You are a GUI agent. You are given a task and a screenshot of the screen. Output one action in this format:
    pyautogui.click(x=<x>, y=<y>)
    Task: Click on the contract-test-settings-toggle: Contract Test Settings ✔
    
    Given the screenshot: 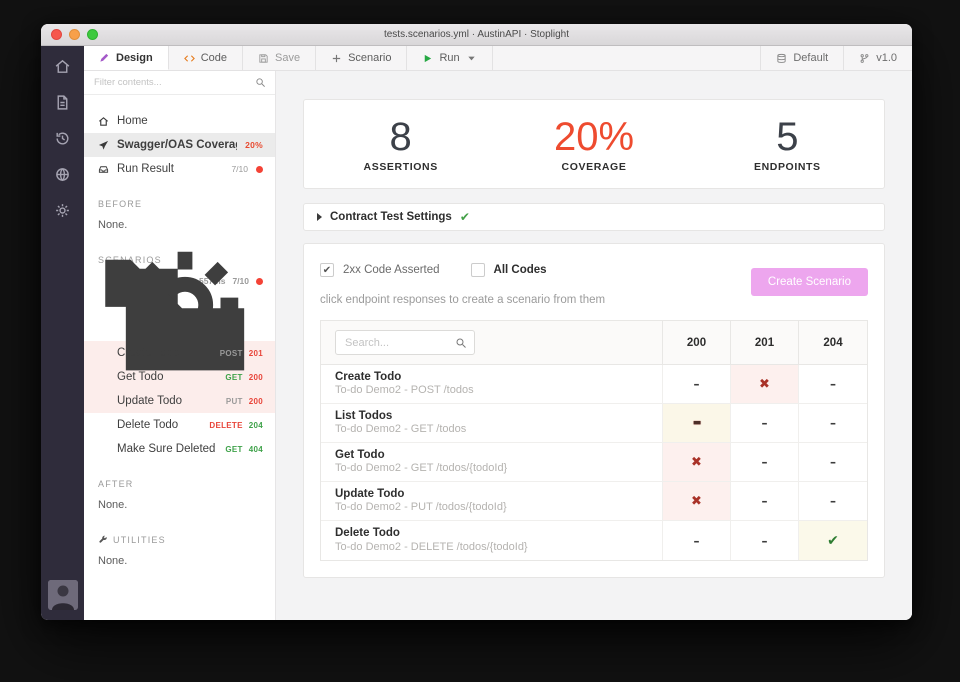 What is the action you would take?
    pyautogui.click(x=594, y=217)
    